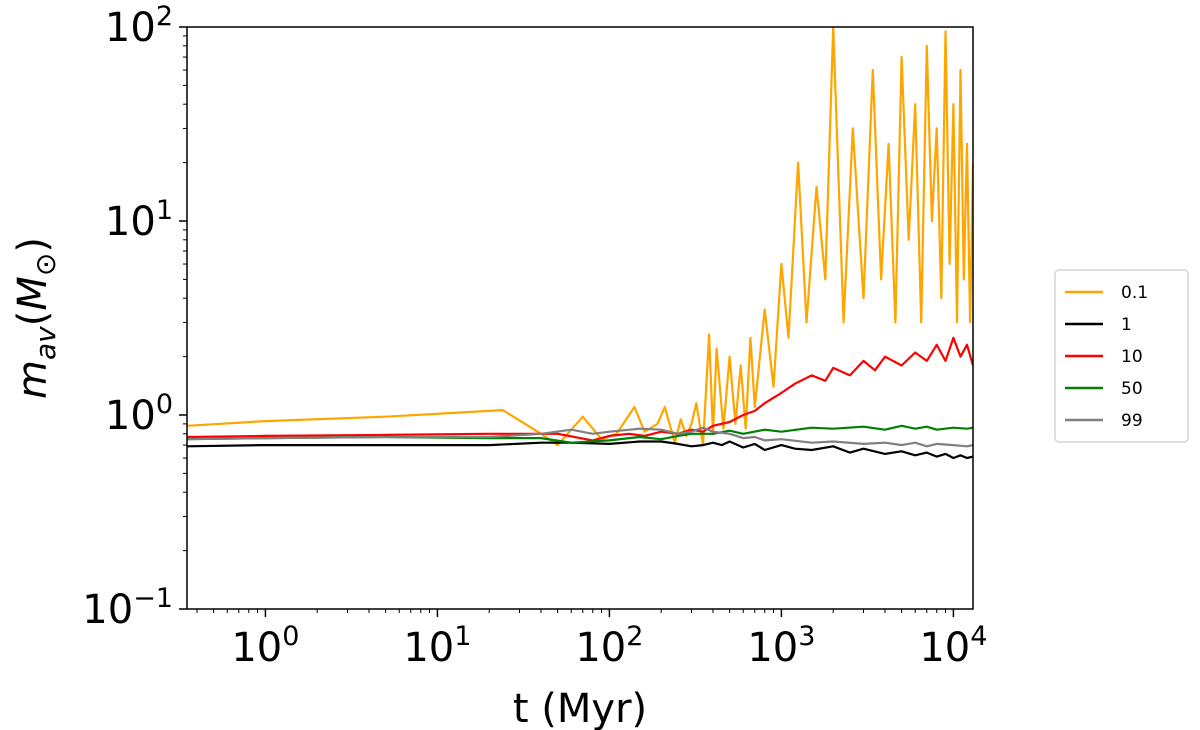 The height and width of the screenshot is (730, 1200). I want to click on x-tick-label: 101, so click(437, 646).